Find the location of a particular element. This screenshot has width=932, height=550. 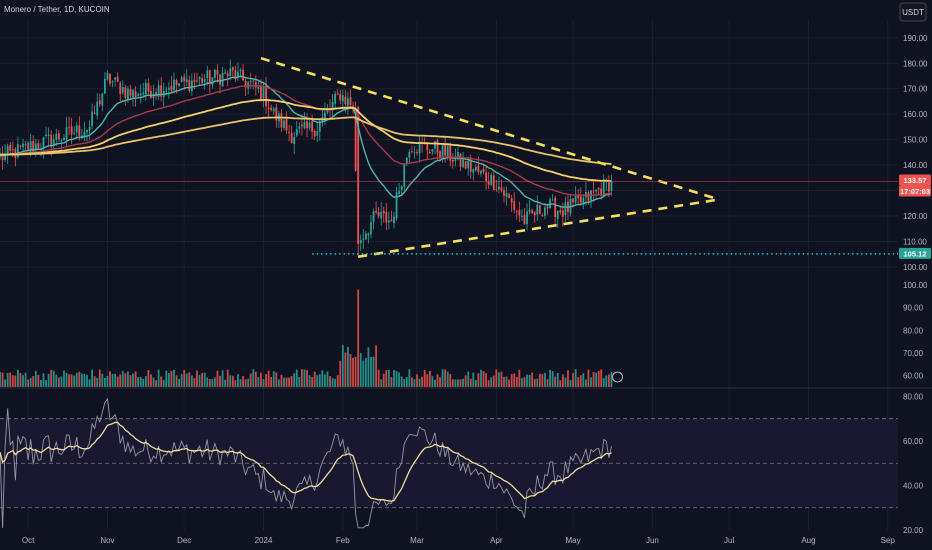

volume-axis-tick: 70.00 is located at coordinates (913, 353).